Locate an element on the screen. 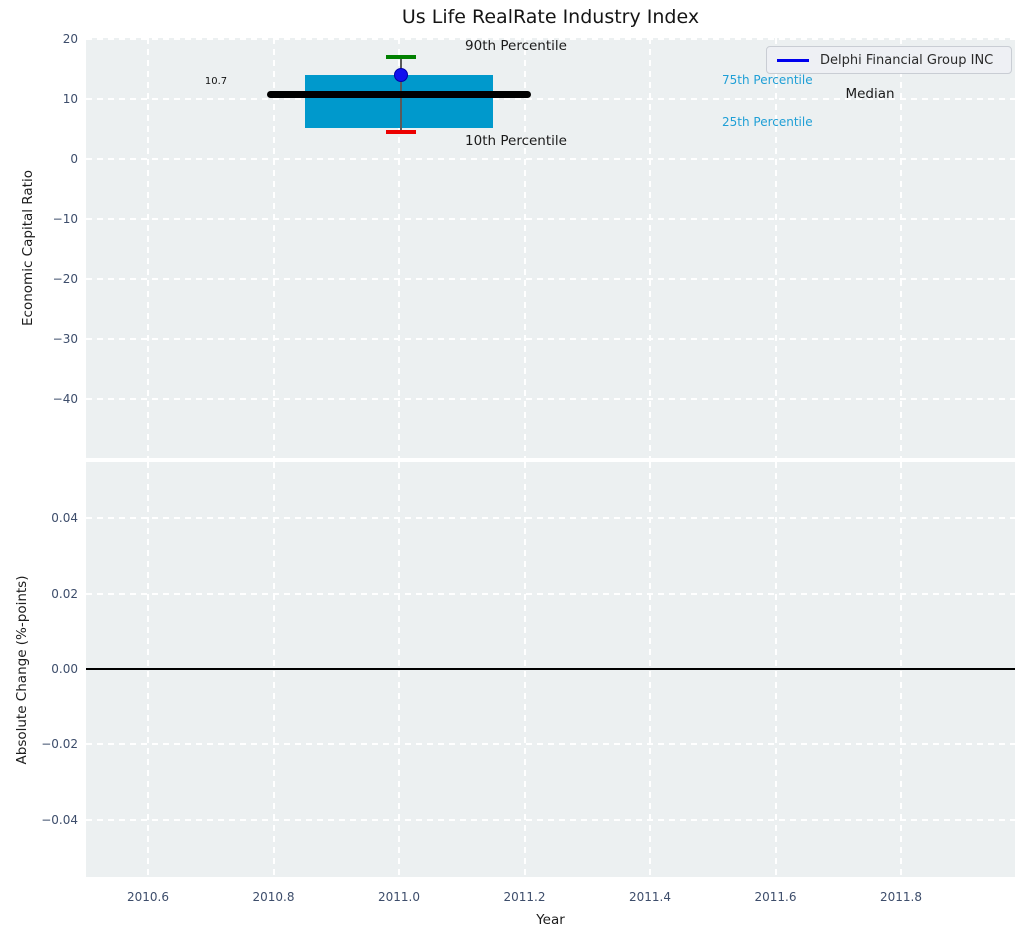 The width and height of the screenshot is (1025, 940). ytick-label: −20 is located at coordinates (65, 279).